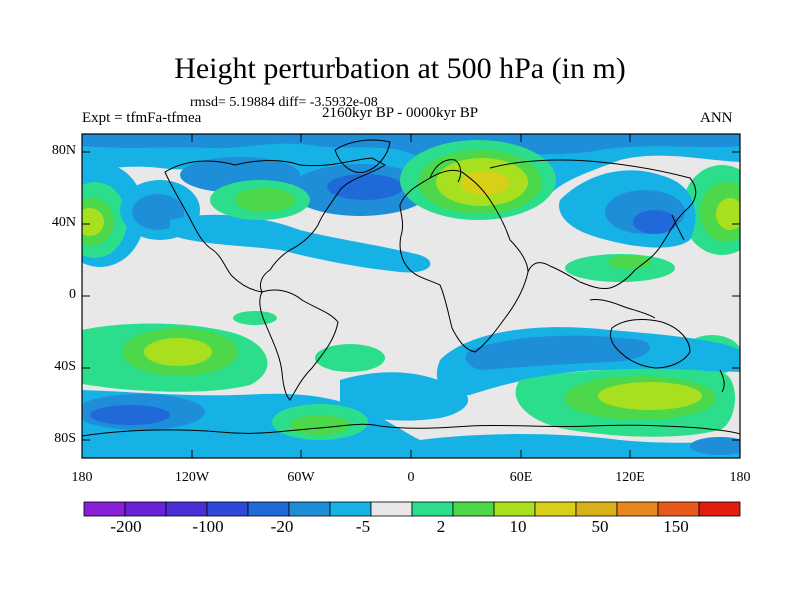  Describe the element at coordinates (192, 477) in the screenshot. I see `lon-label-120w: 120W` at that location.